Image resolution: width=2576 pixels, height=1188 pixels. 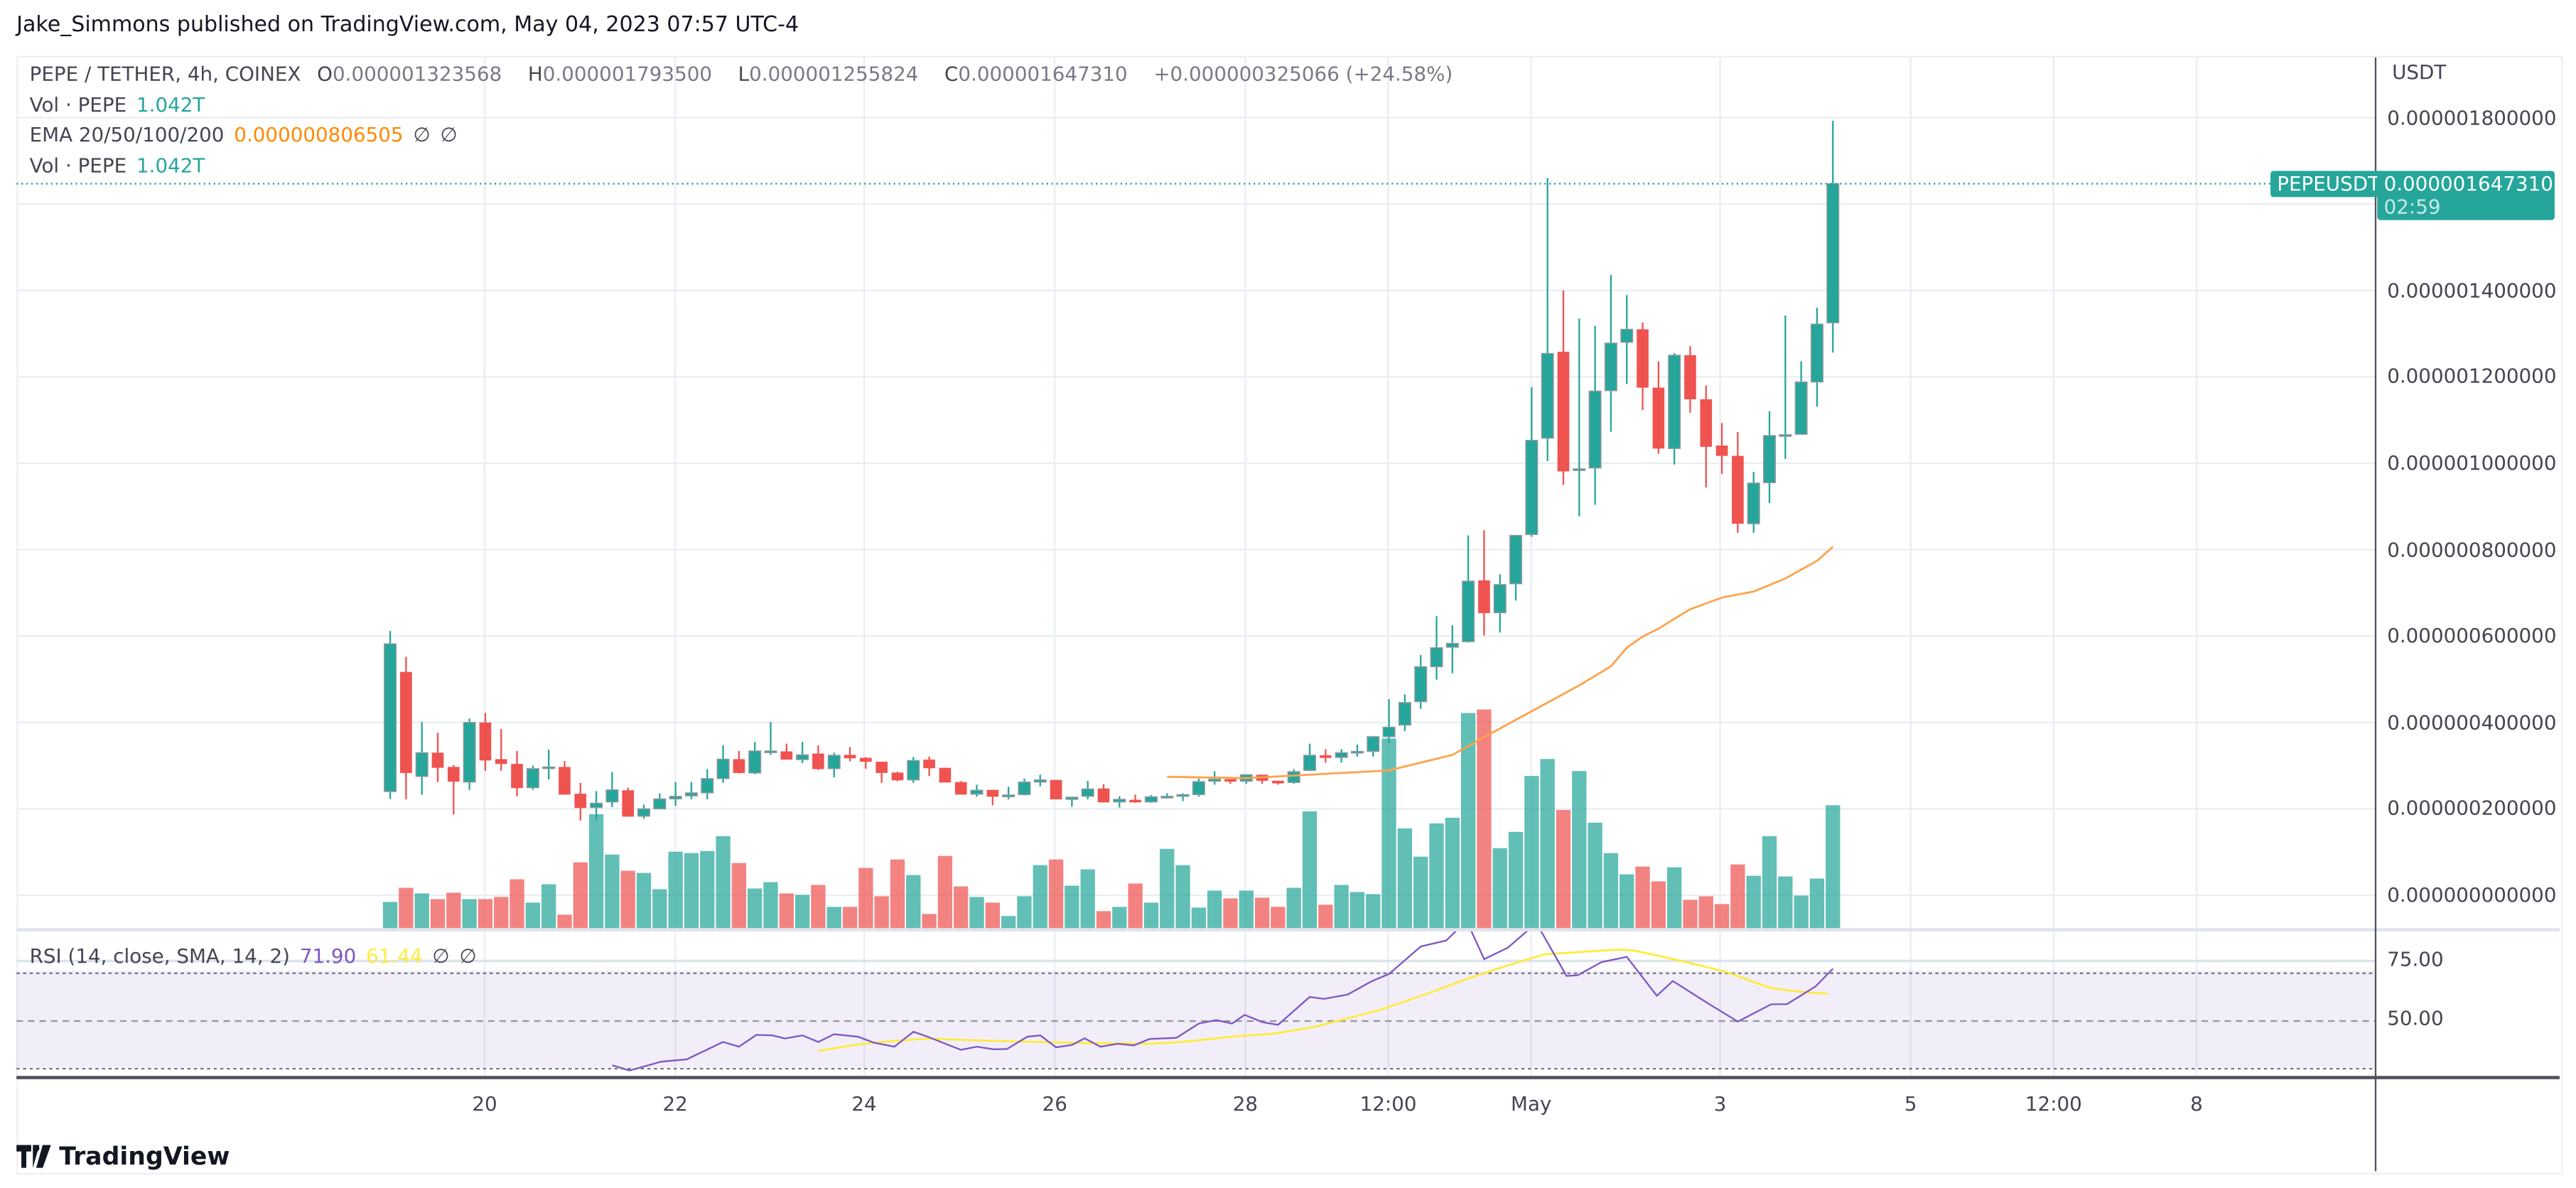 I want to click on volume-legend-2: Vol · PEPE 1.042T, so click(x=122, y=165).